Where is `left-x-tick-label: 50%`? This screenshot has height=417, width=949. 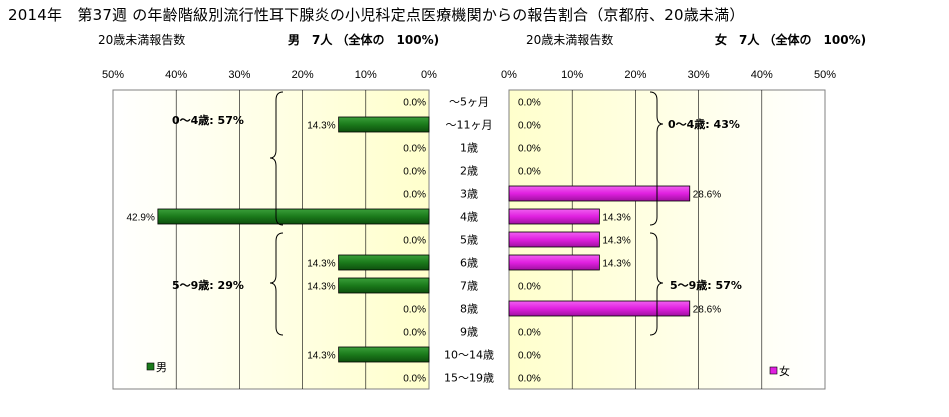
left-x-tick-label: 50% is located at coordinates (113, 75).